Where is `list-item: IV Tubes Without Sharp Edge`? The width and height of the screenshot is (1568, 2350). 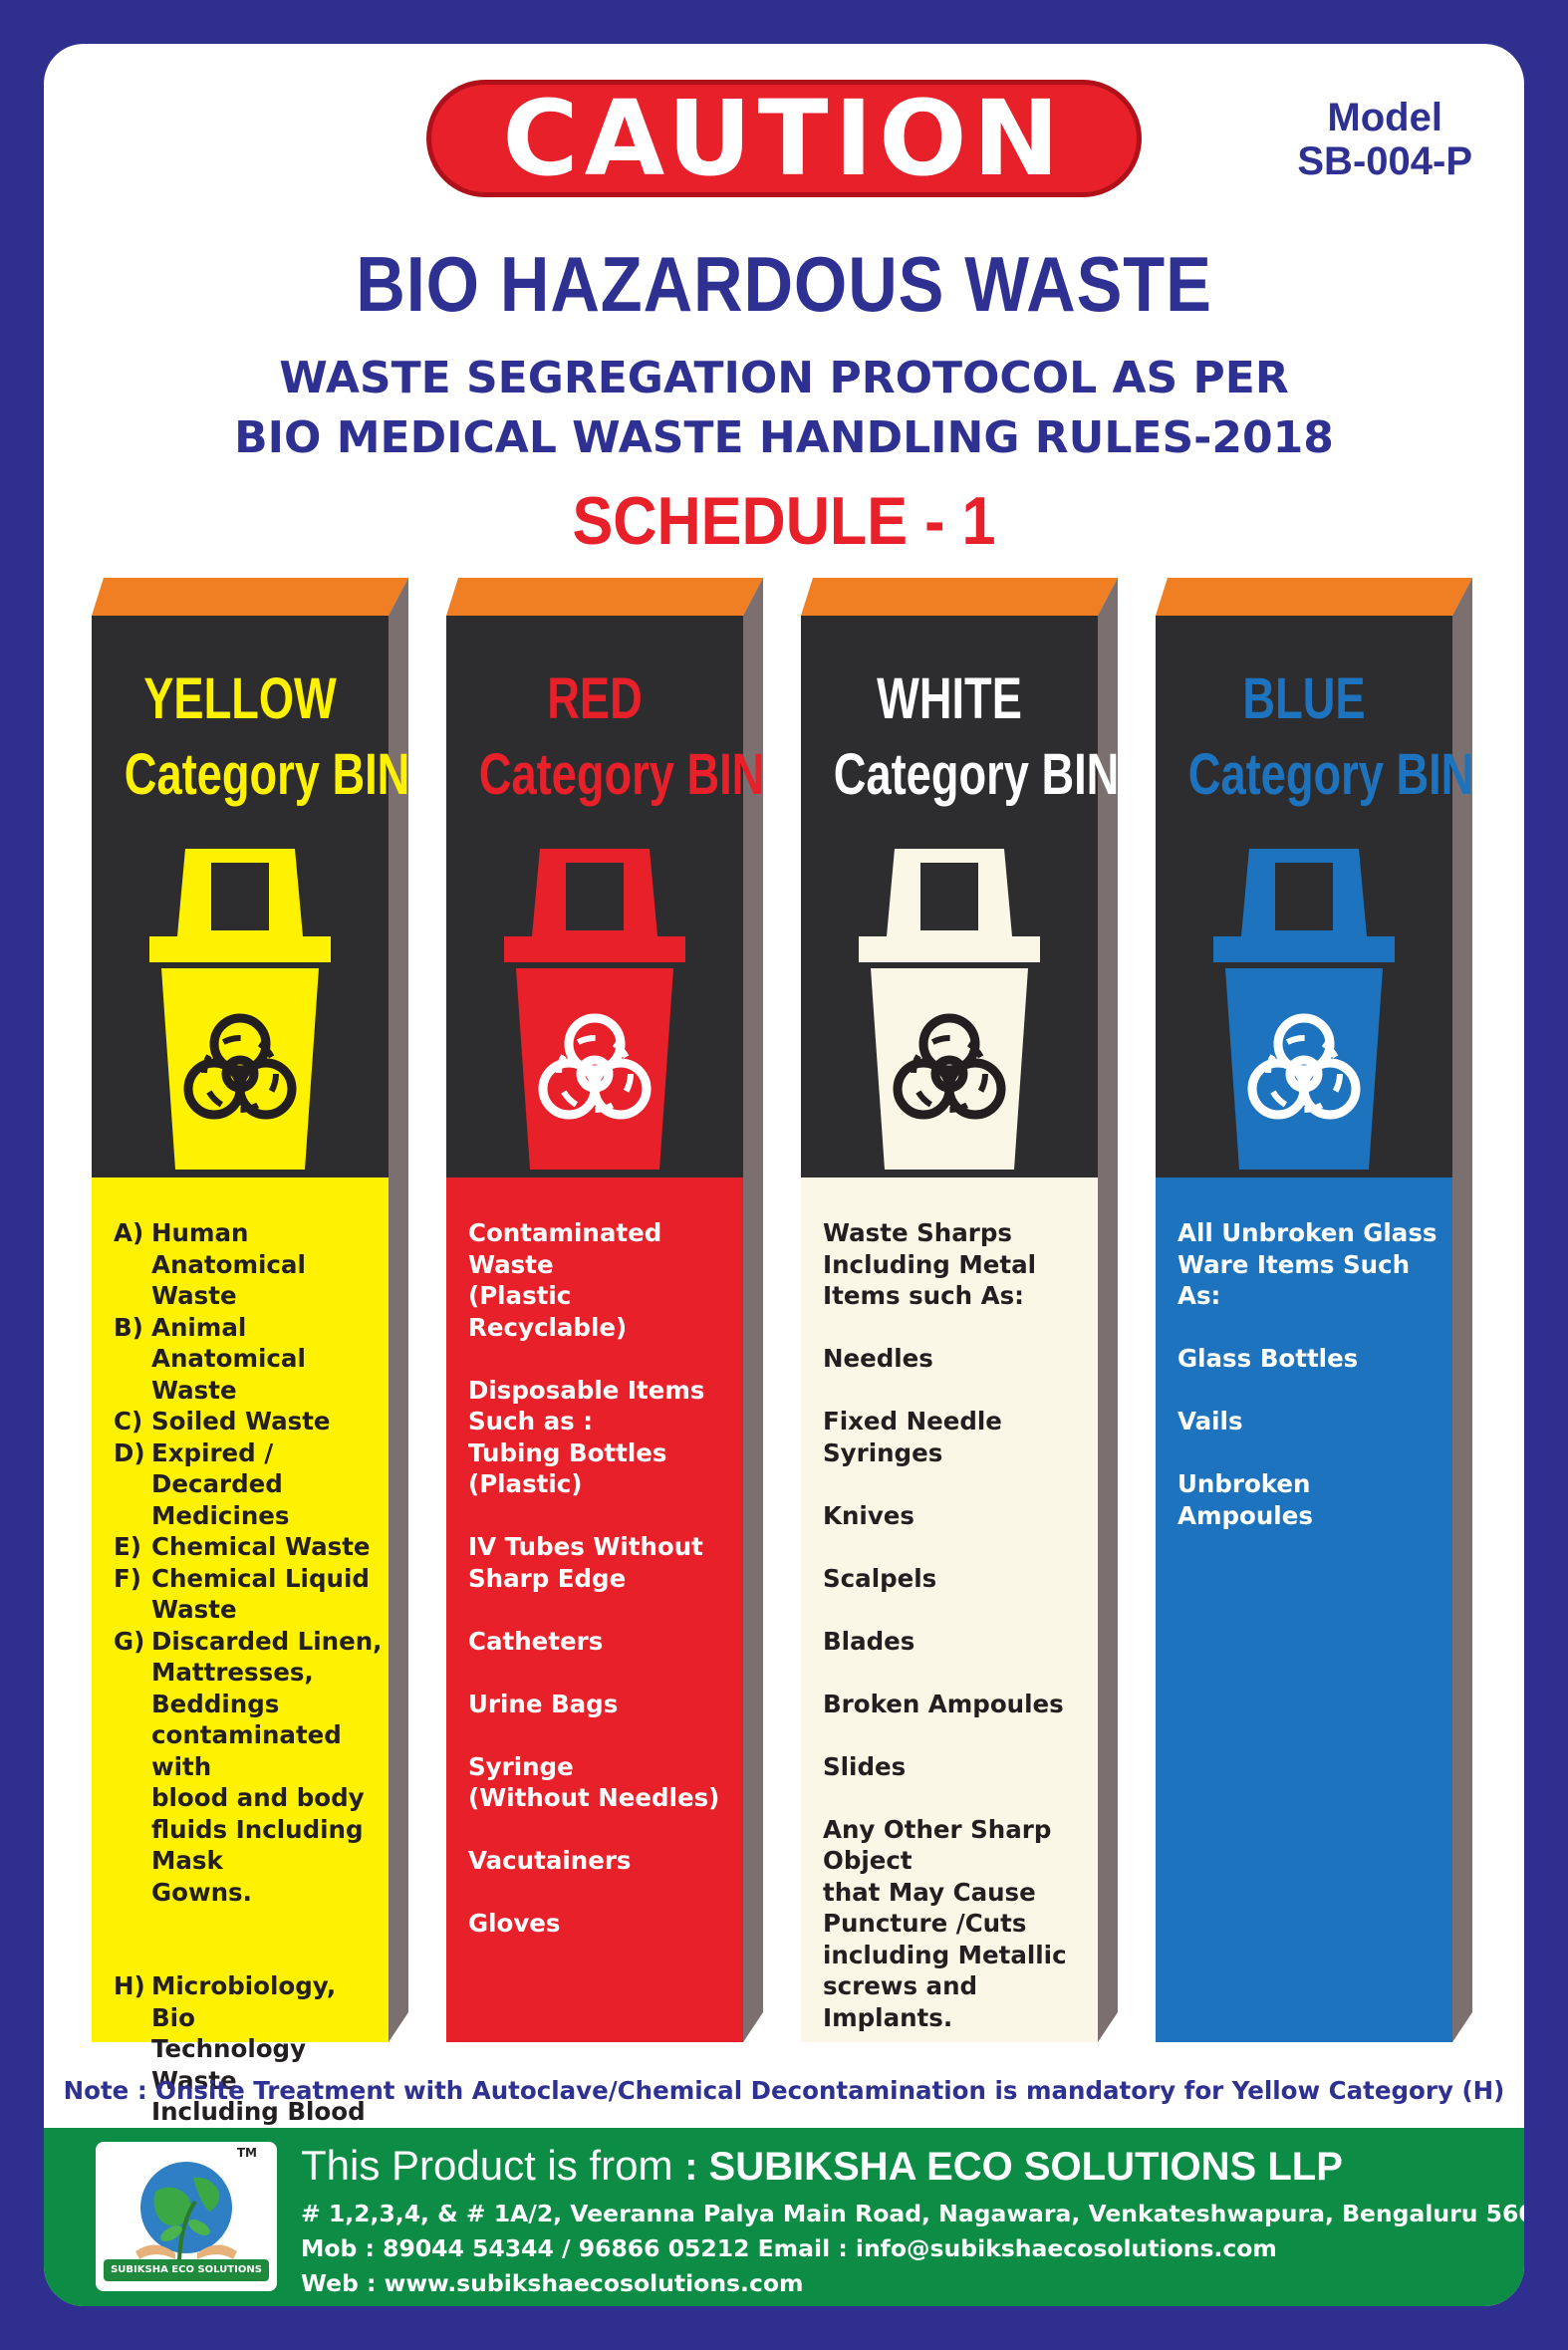 list-item: IV Tubes Without Sharp Edge is located at coordinates (602, 1562).